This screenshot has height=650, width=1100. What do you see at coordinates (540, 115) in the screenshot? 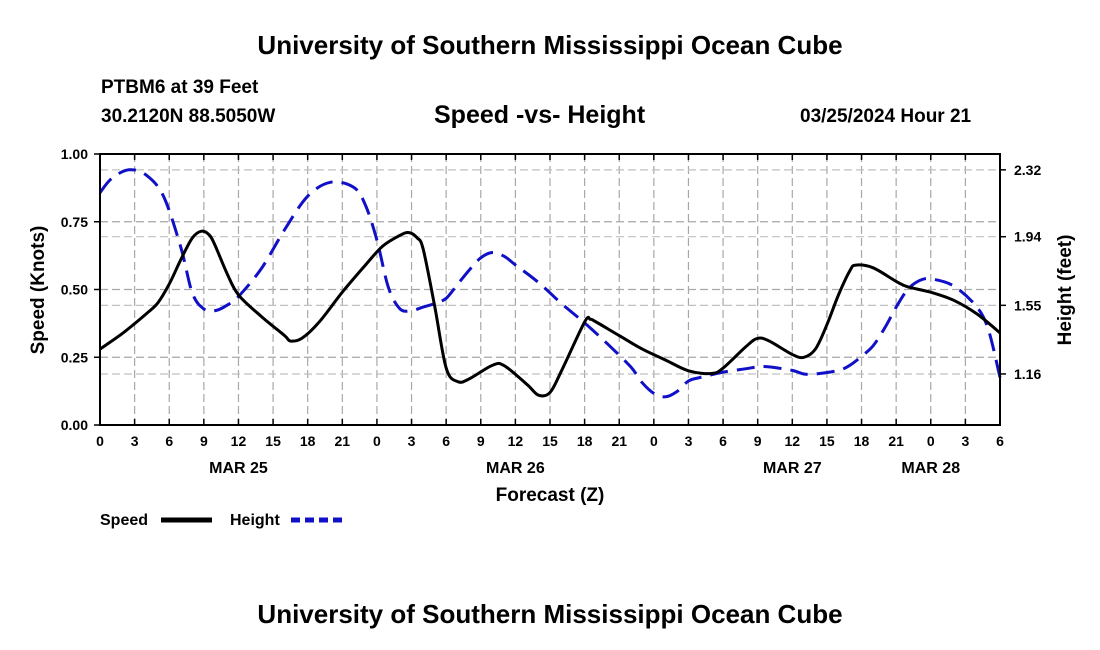
I see `chart-title: Speed -vs- Height` at bounding box center [540, 115].